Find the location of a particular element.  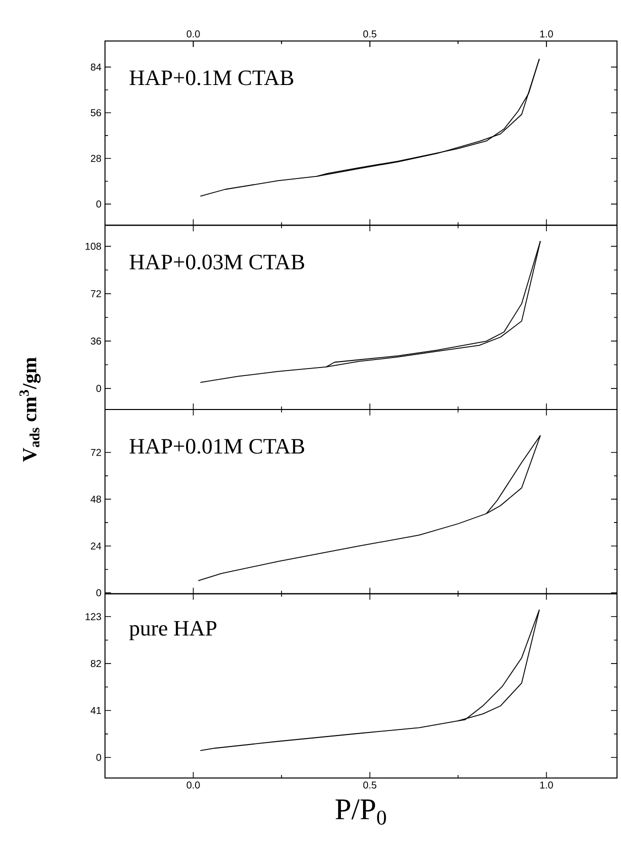

annotation: HAP+0.03M CTAB is located at coordinates (217, 262).